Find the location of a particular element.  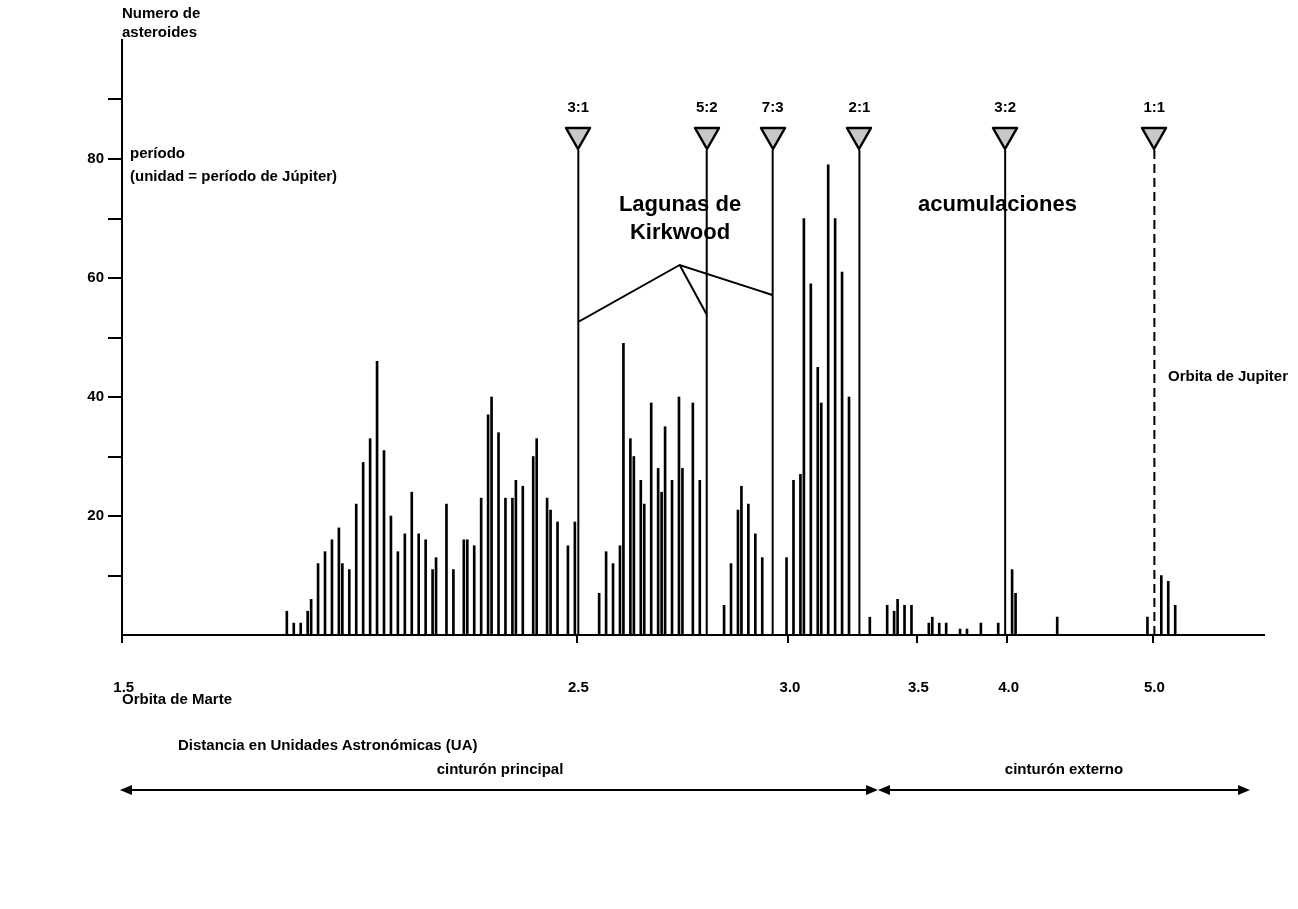

x-tick-label: 3.5 is located at coordinates (918, 687).